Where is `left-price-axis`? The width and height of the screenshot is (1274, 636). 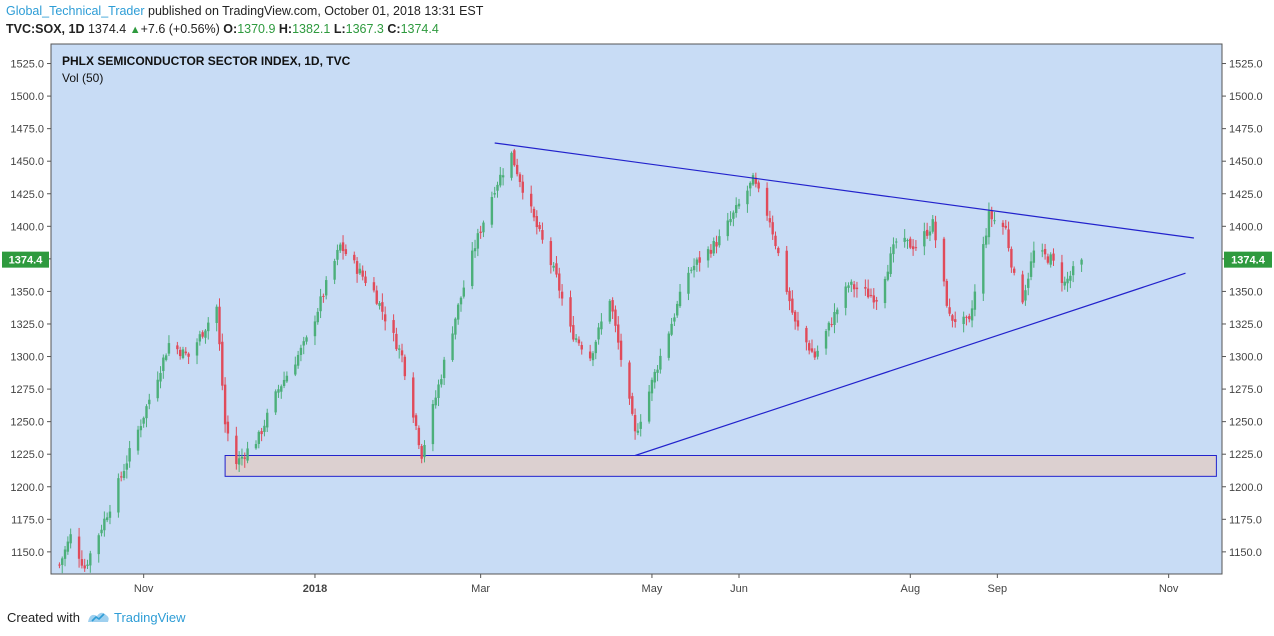 left-price-axis is located at coordinates (25, 309).